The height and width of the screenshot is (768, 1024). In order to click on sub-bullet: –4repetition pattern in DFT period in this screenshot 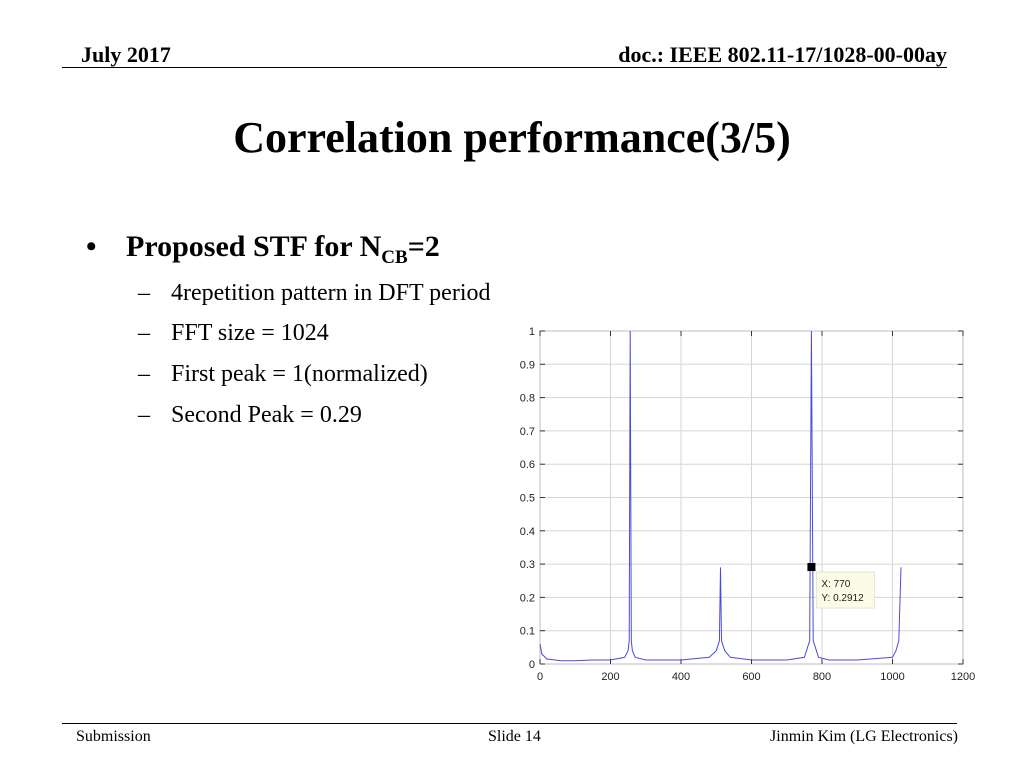, I will do `click(314, 293)`.